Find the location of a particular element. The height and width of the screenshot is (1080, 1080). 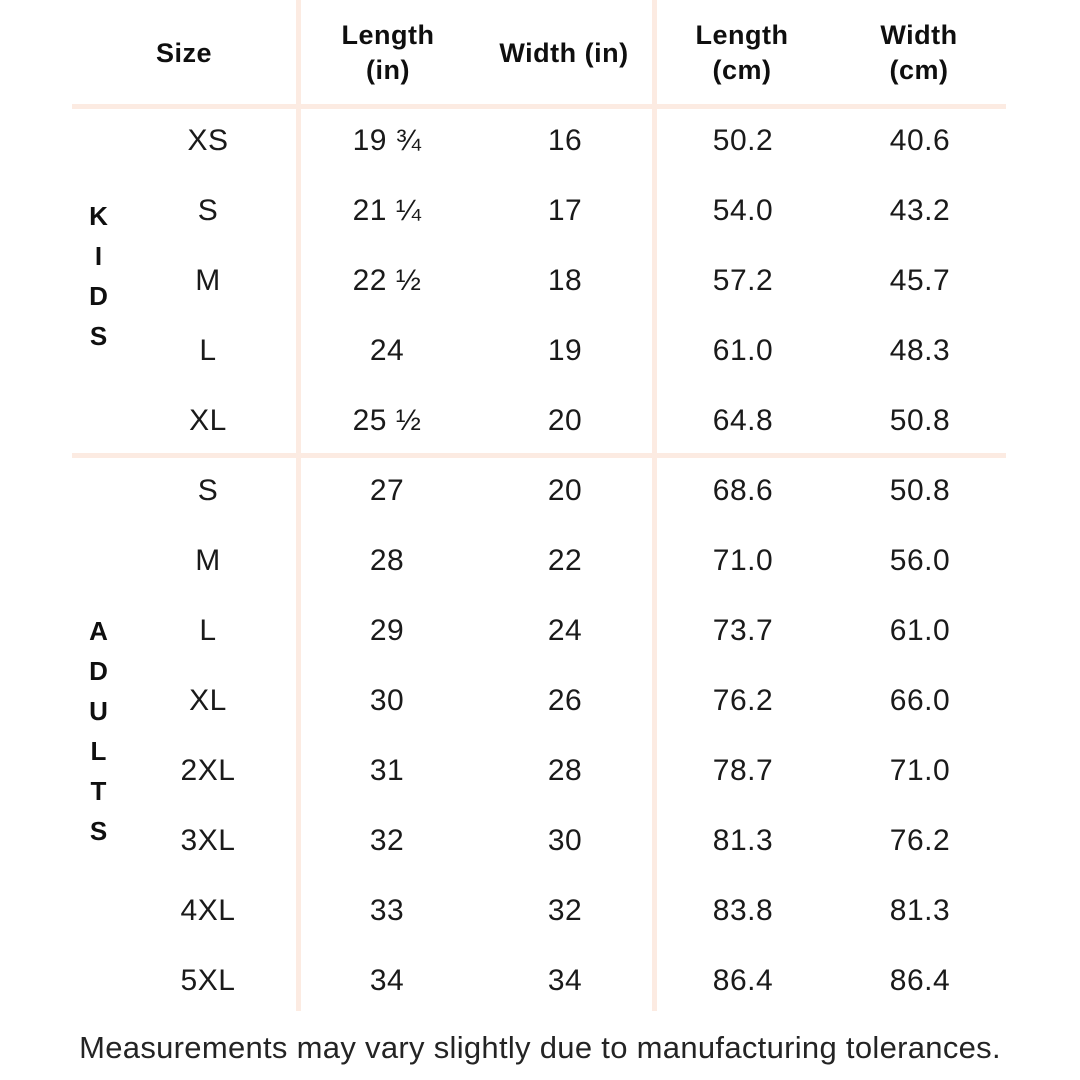

length-in-cell: 31 is located at coordinates (387, 770).